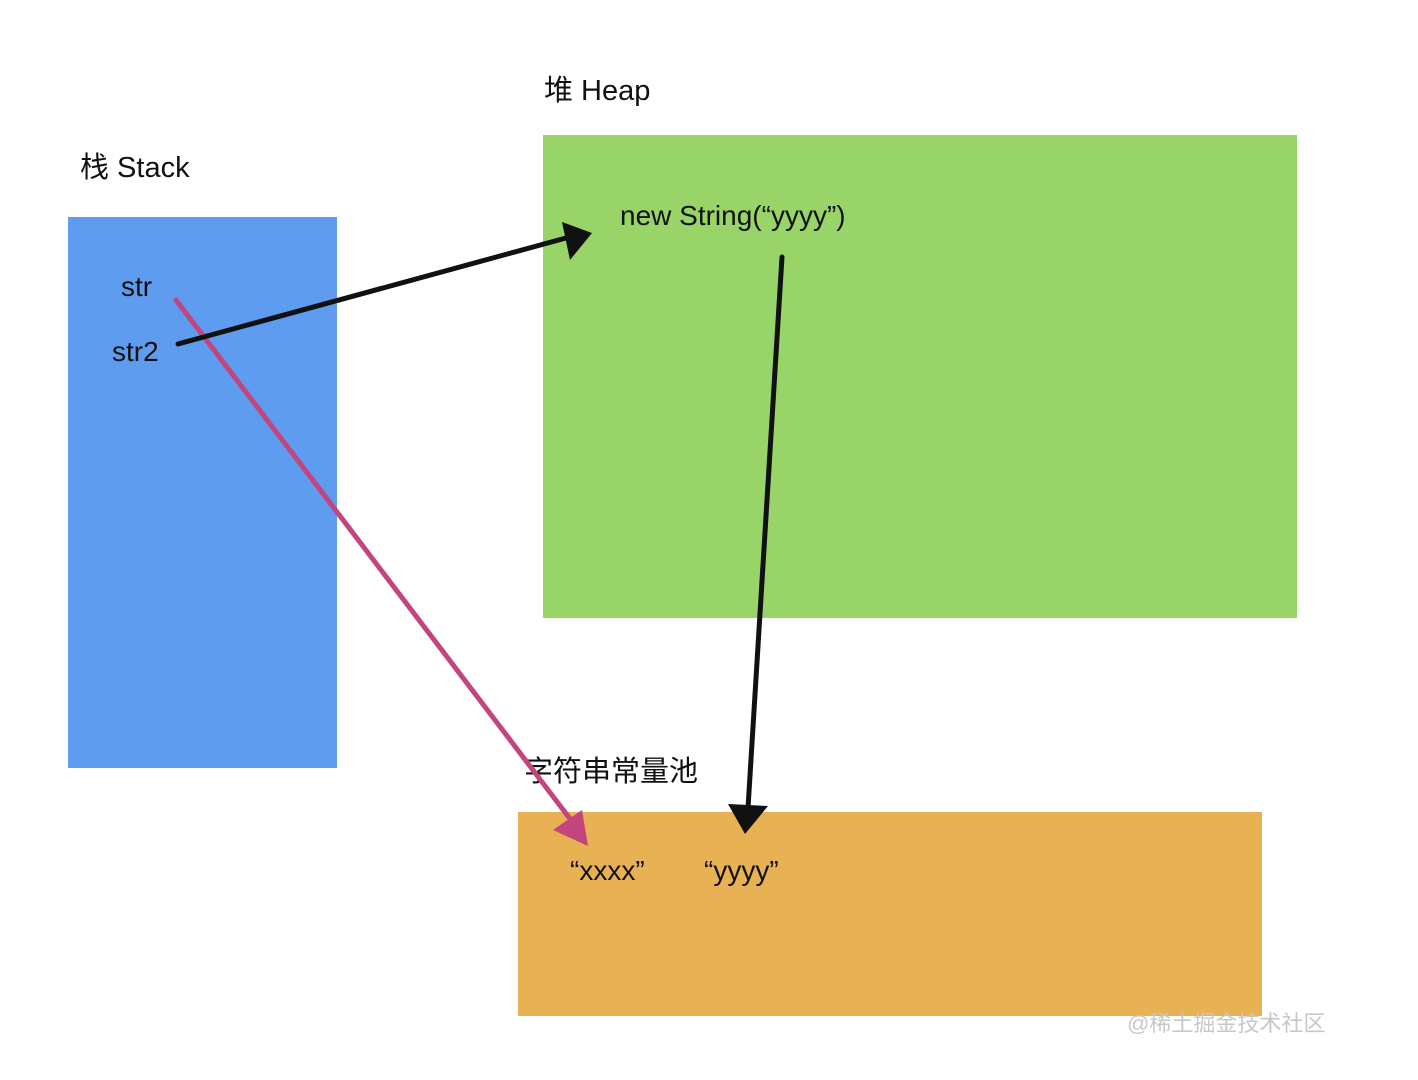 The height and width of the screenshot is (1080, 1418). What do you see at coordinates (135, 168) in the screenshot?
I see `stack-title: 栈 Stack` at bounding box center [135, 168].